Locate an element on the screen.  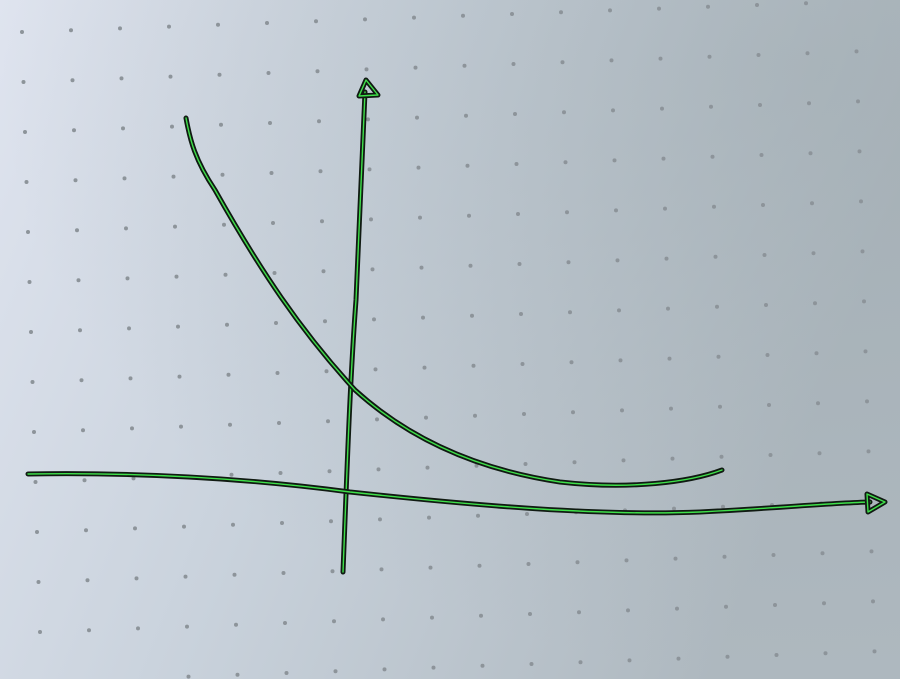
x-axis is located at coordinates (456, 493).